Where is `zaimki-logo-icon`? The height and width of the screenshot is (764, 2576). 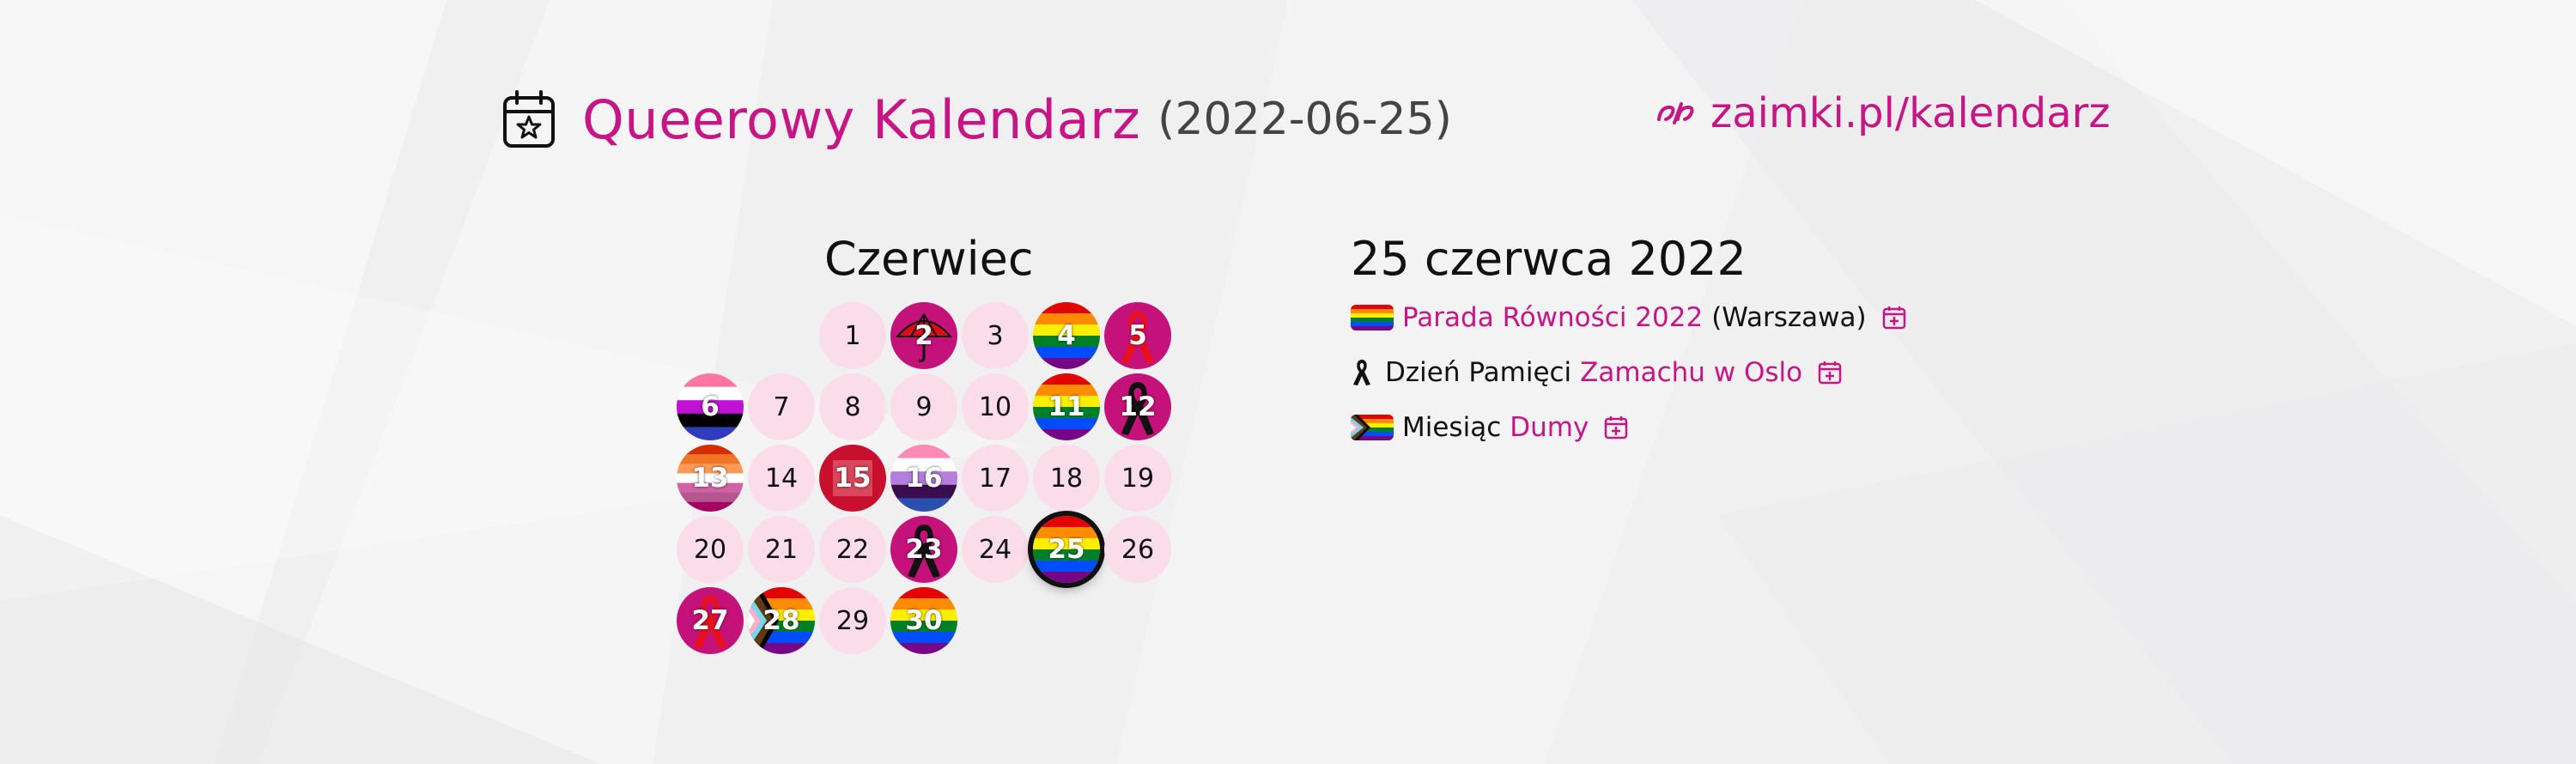
zaimki-logo-icon is located at coordinates (1675, 113).